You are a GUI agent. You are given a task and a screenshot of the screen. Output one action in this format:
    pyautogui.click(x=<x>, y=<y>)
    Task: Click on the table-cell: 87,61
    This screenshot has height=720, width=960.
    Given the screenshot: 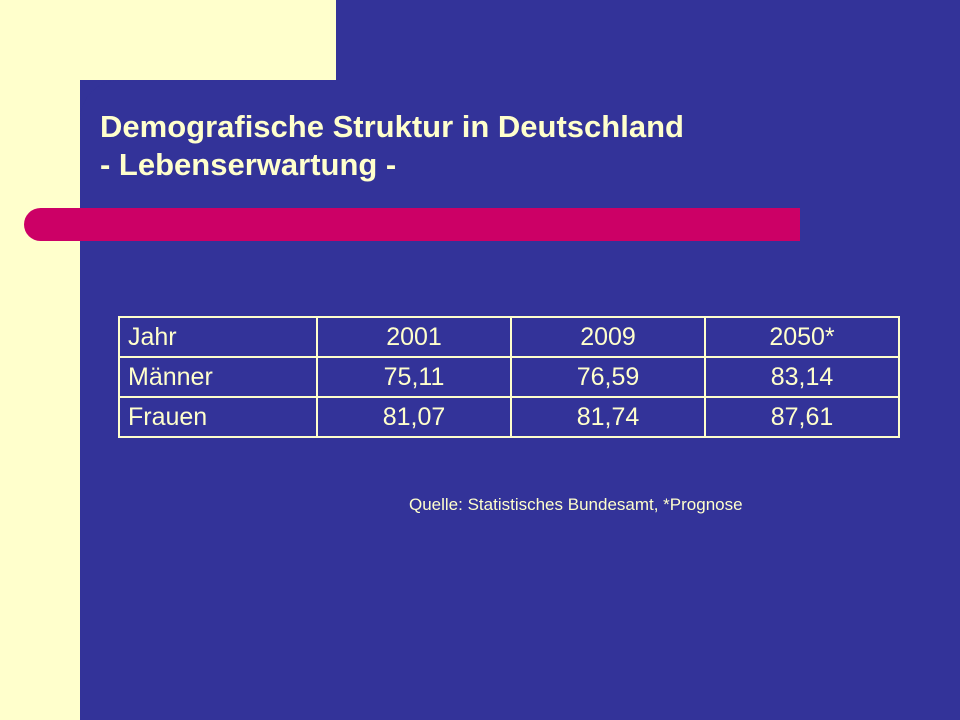 What is the action you would take?
    pyautogui.click(x=802, y=417)
    